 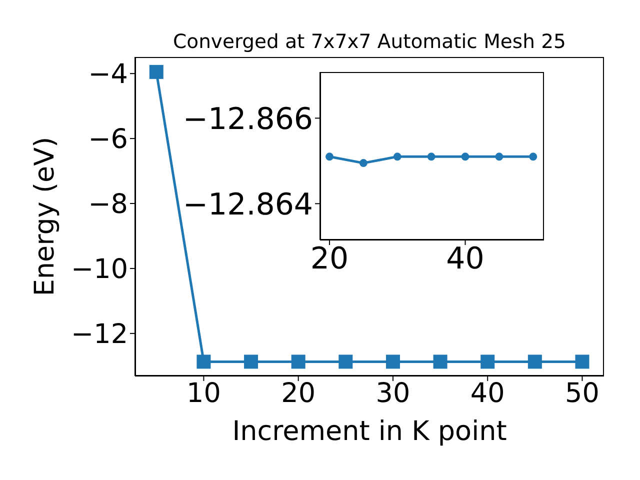 What do you see at coordinates (247, 119) in the screenshot?
I see `y-tick-label: −12.866` at bounding box center [247, 119].